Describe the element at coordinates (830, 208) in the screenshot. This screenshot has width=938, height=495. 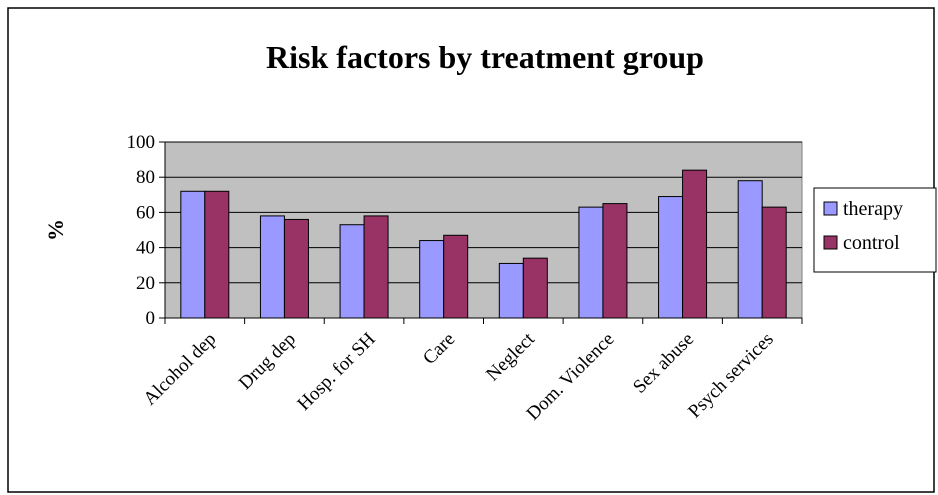
I see `legend-swatch-therapy` at that location.